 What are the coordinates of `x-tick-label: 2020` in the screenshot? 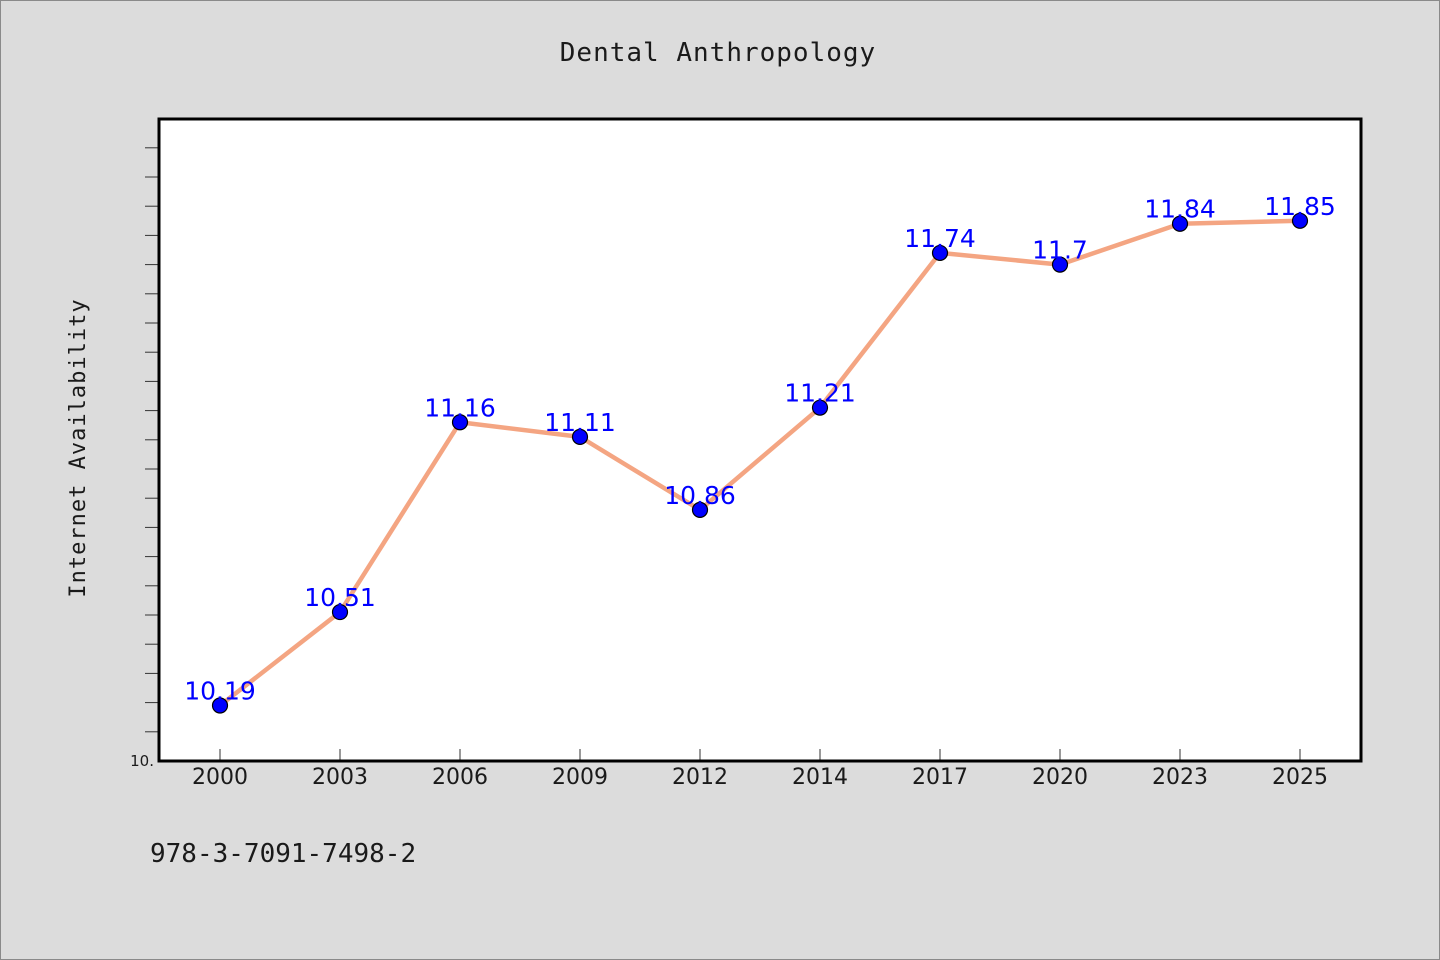 It's located at (1060, 777).